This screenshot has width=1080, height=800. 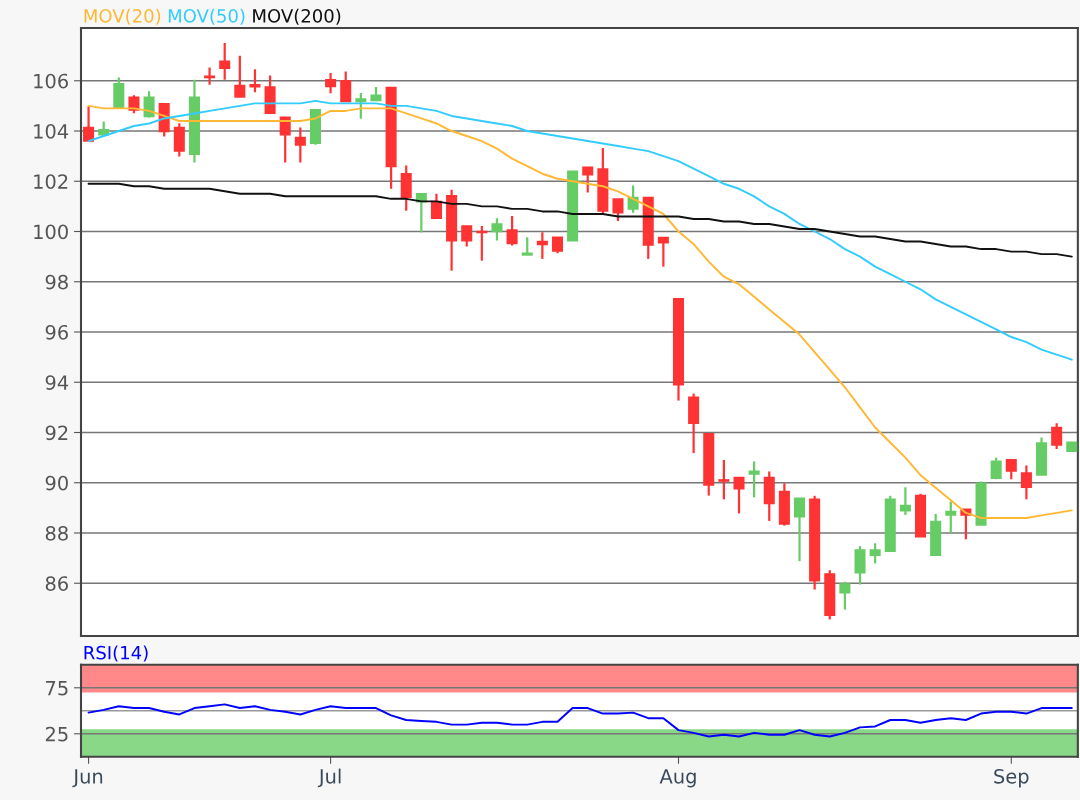 I want to click on text: RSI(14), so click(x=116, y=653).